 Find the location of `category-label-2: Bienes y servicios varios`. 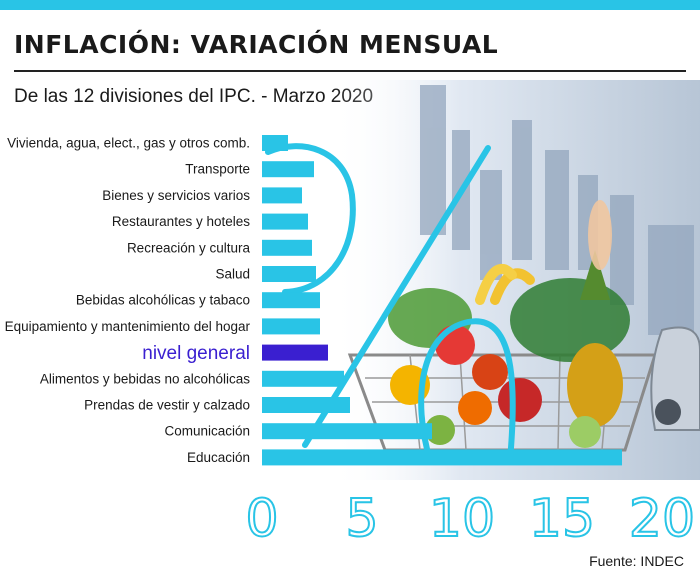

category-label-2: Bienes y servicios varios is located at coordinates (176, 195).